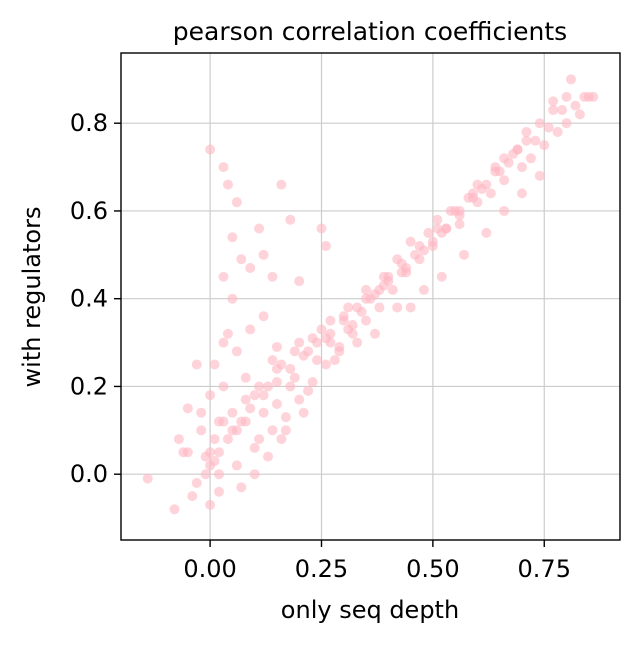 The width and height of the screenshot is (636, 646). Describe the element at coordinates (89, 211) in the screenshot. I see `y-tick-label: 0.6` at that location.